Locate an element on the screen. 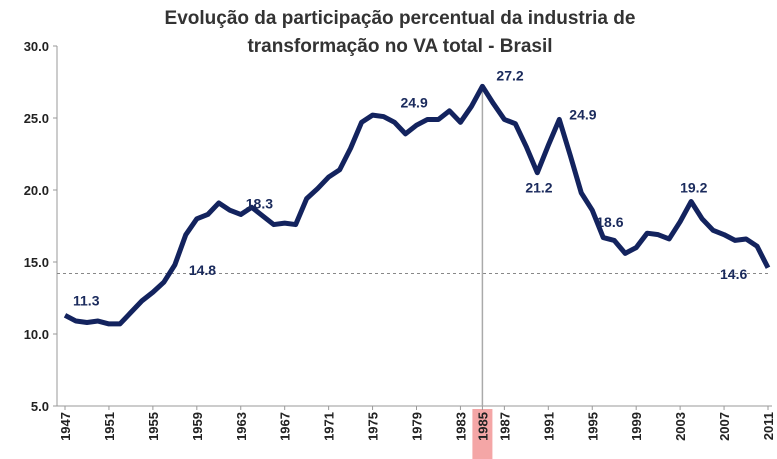 The height and width of the screenshot is (459, 777). x-tick-label: 1987 is located at coordinates (504, 426).